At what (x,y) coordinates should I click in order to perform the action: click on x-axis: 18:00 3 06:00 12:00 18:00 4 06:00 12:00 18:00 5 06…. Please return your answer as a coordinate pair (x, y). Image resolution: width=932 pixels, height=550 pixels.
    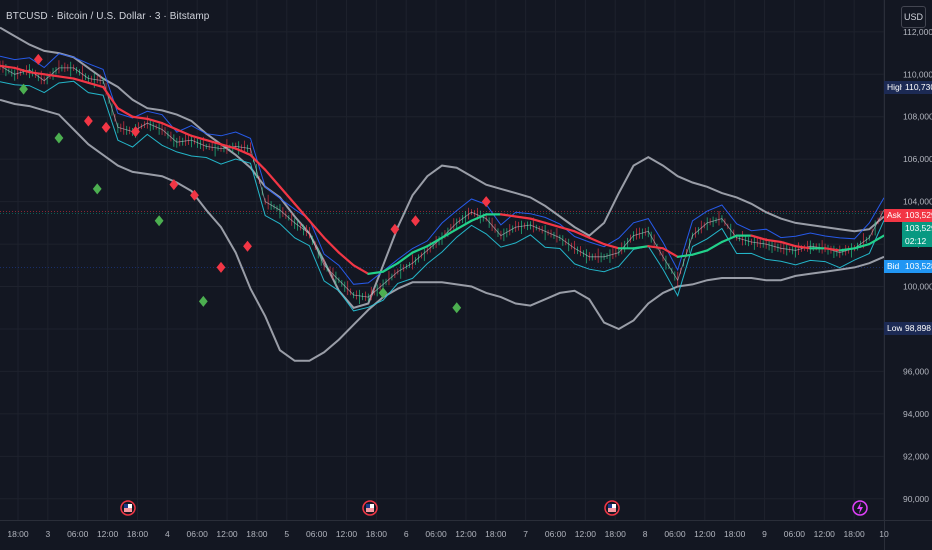
    Looking at the image, I should click on (466, 529).